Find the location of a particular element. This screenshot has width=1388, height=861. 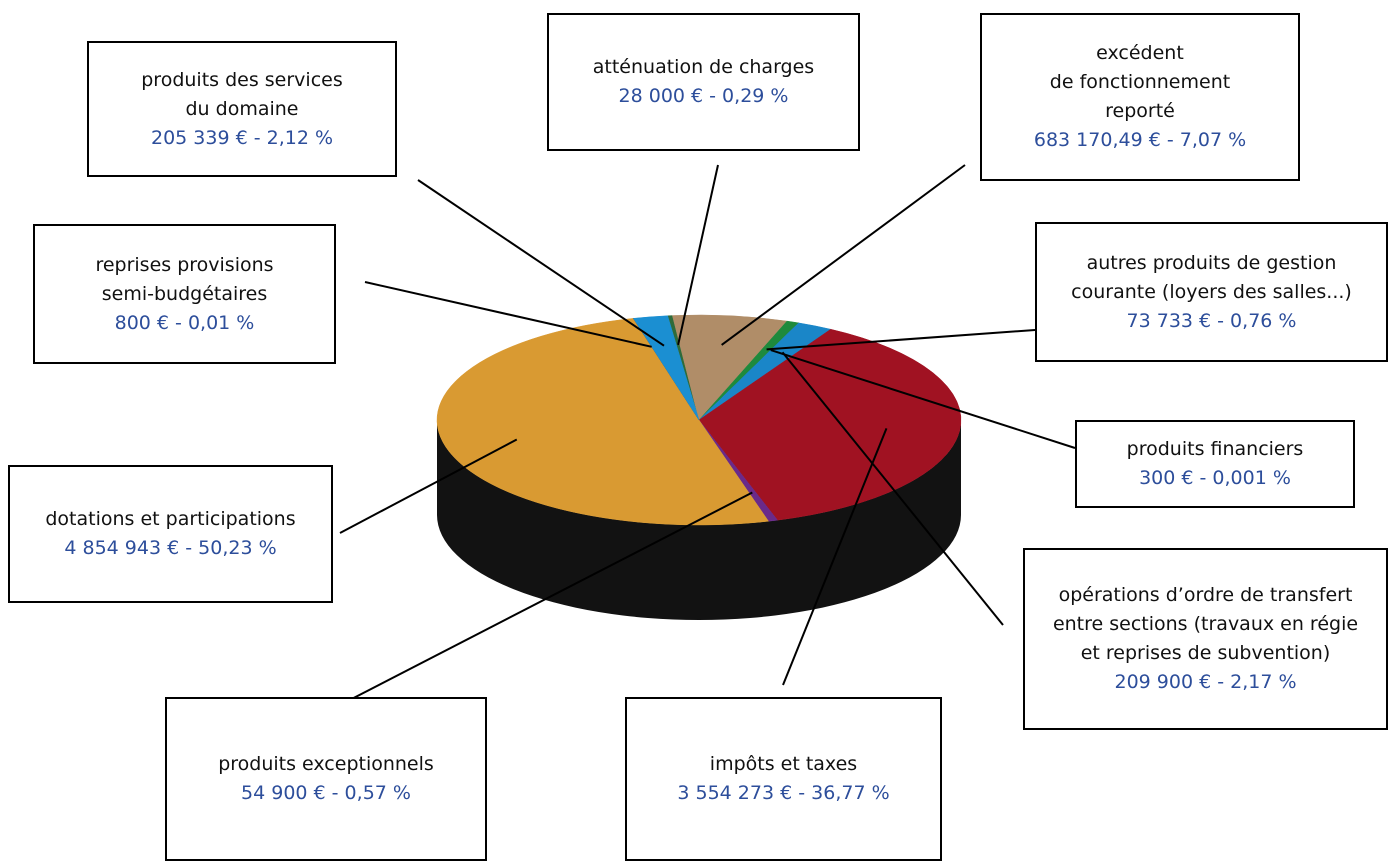

category-label: impôts et taxes is located at coordinates (783, 764).